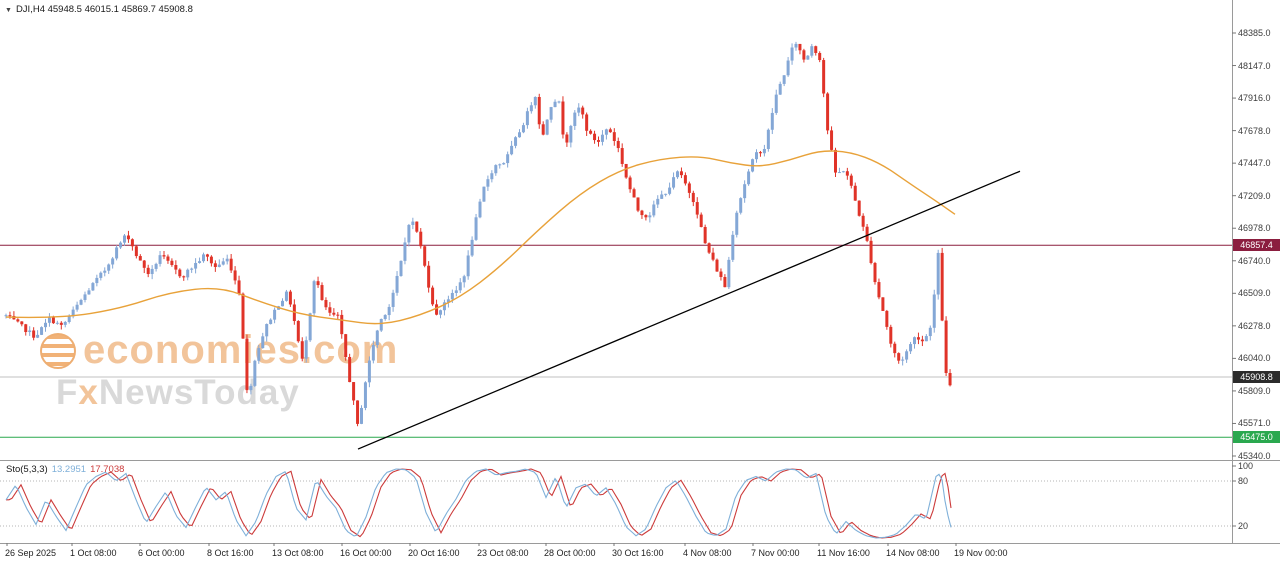 The image size is (1280, 567). Describe the element at coordinates (178, 392) in the screenshot. I see `watermark-tagline: FxNewsToday` at that location.